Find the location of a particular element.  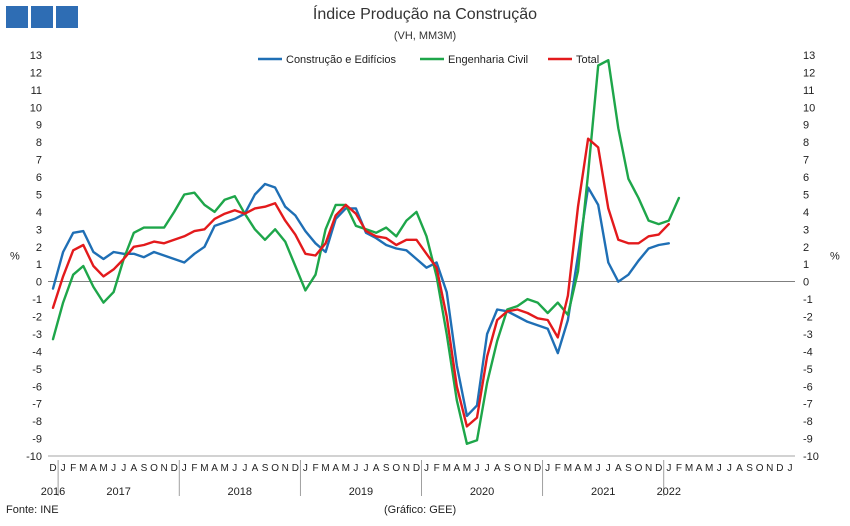

y-tick-left: -8 is located at coordinates (37, 422).